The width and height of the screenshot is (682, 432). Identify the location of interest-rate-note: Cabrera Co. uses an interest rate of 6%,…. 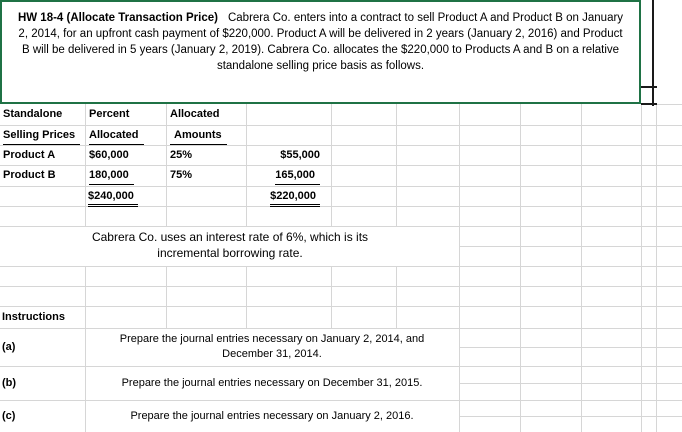
(230, 245).